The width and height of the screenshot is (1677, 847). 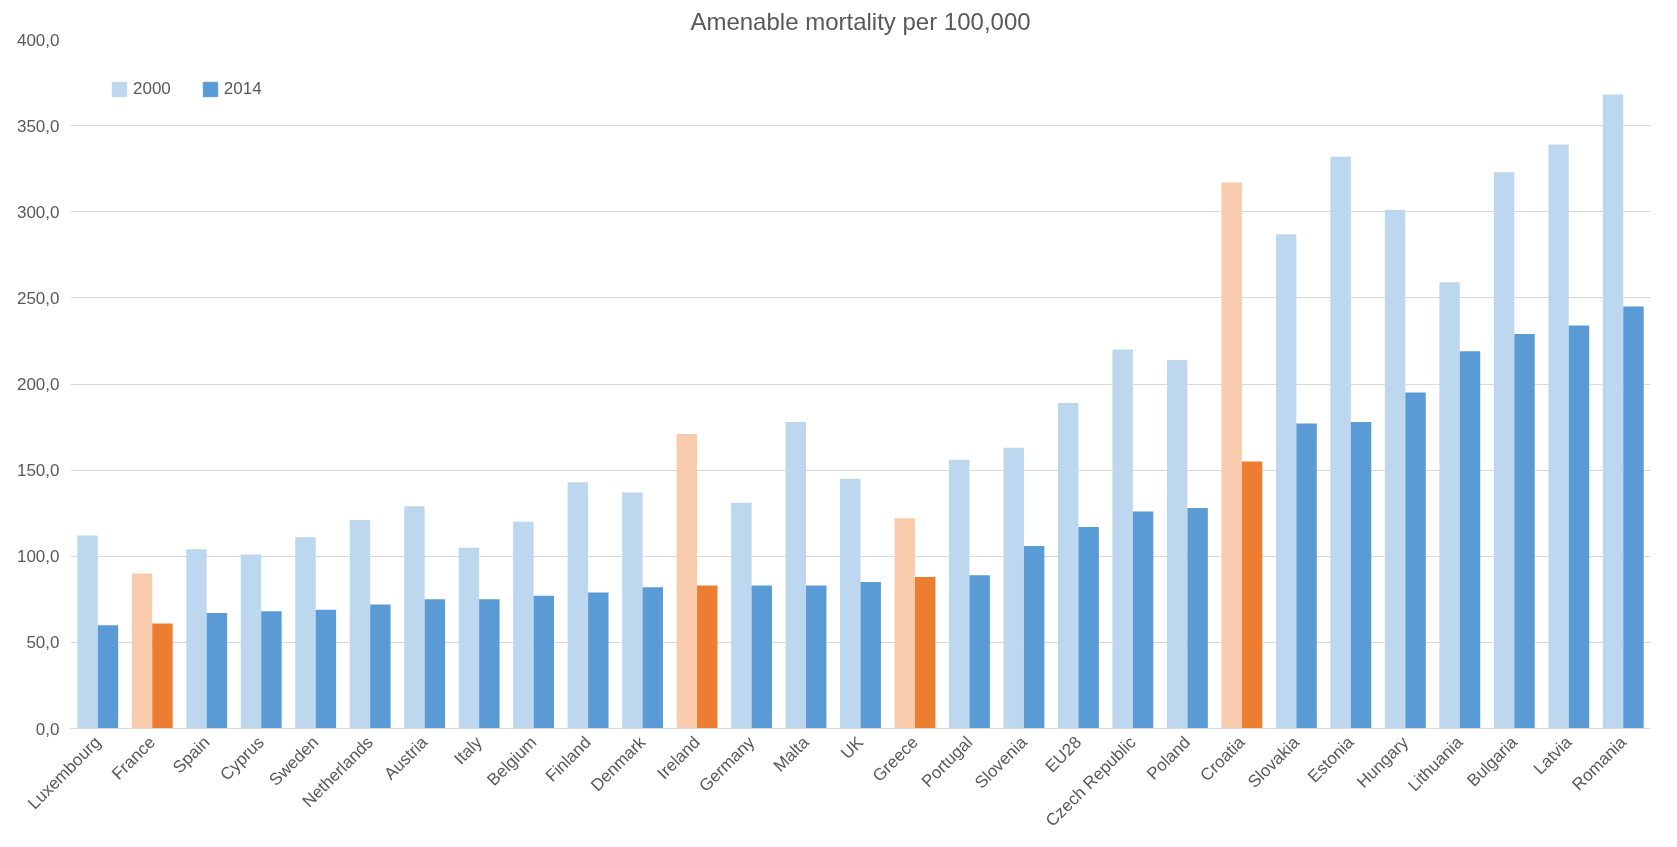 I want to click on y-tick-label: 150,0, so click(x=38, y=471).